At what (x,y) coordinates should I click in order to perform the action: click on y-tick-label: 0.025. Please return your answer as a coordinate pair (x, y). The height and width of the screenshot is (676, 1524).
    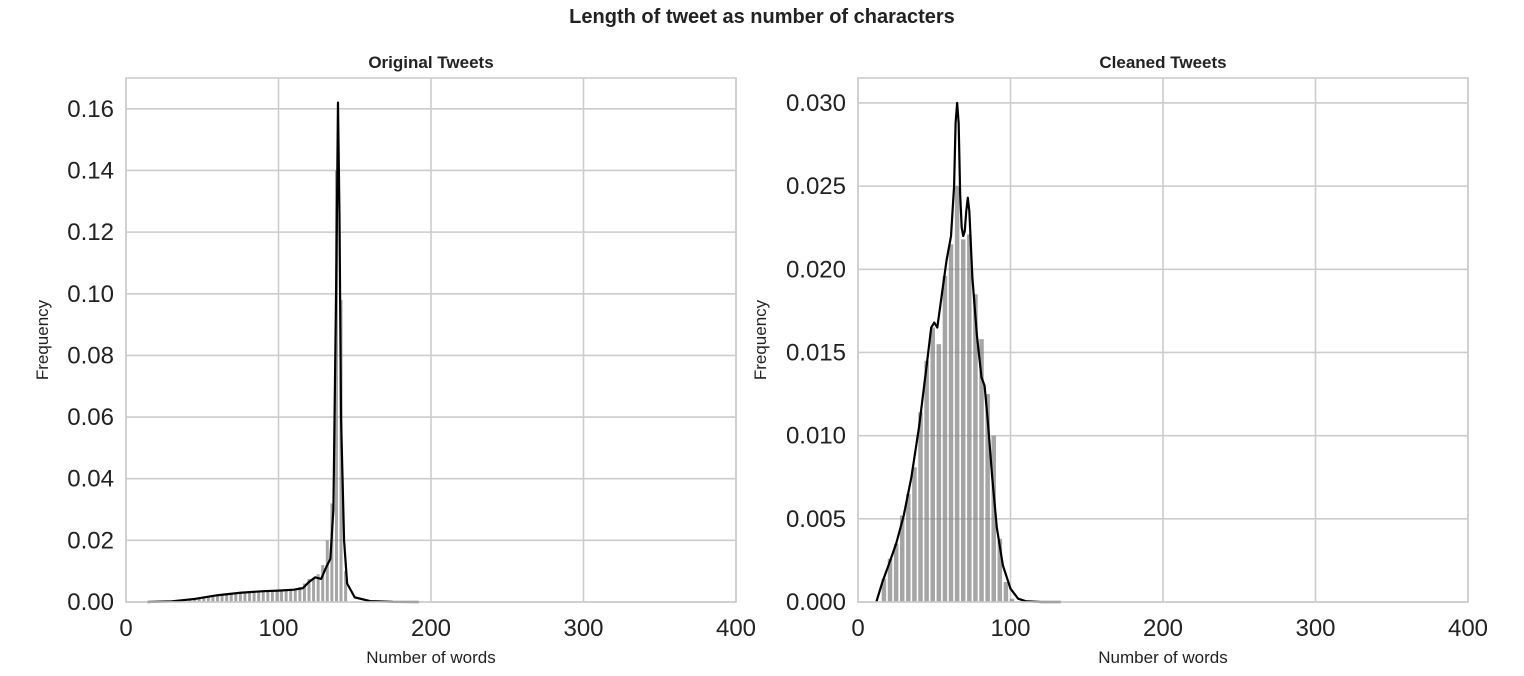
    Looking at the image, I should click on (816, 186).